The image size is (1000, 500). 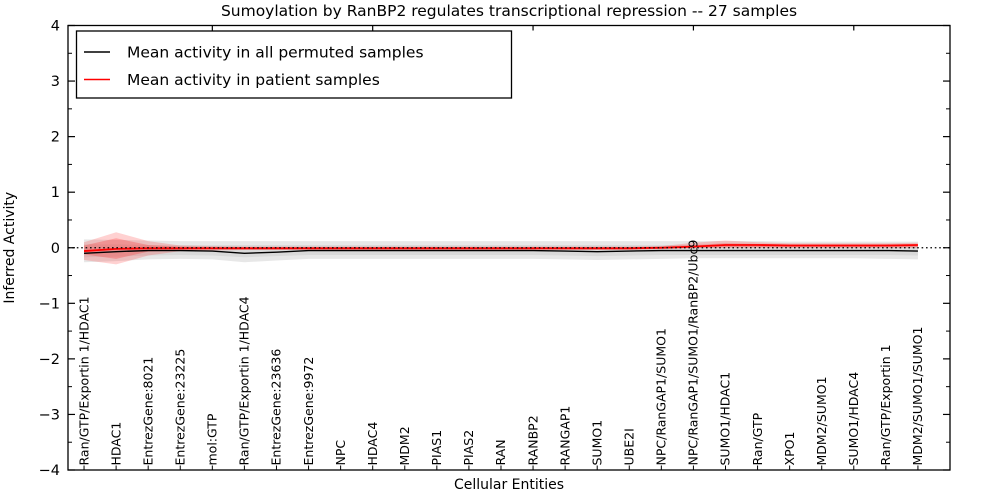 I want to click on x-category-label: HDAC4, so click(x=372, y=444).